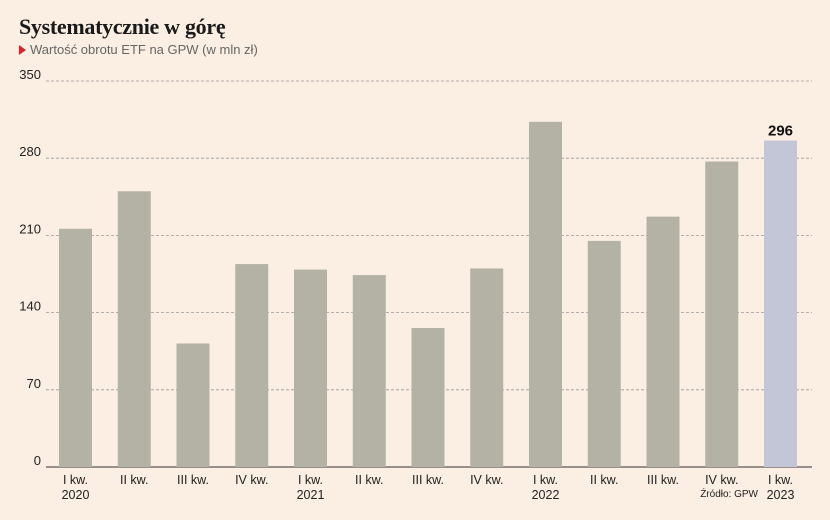  What do you see at coordinates (30, 74) in the screenshot?
I see `y-tick-label: 350` at bounding box center [30, 74].